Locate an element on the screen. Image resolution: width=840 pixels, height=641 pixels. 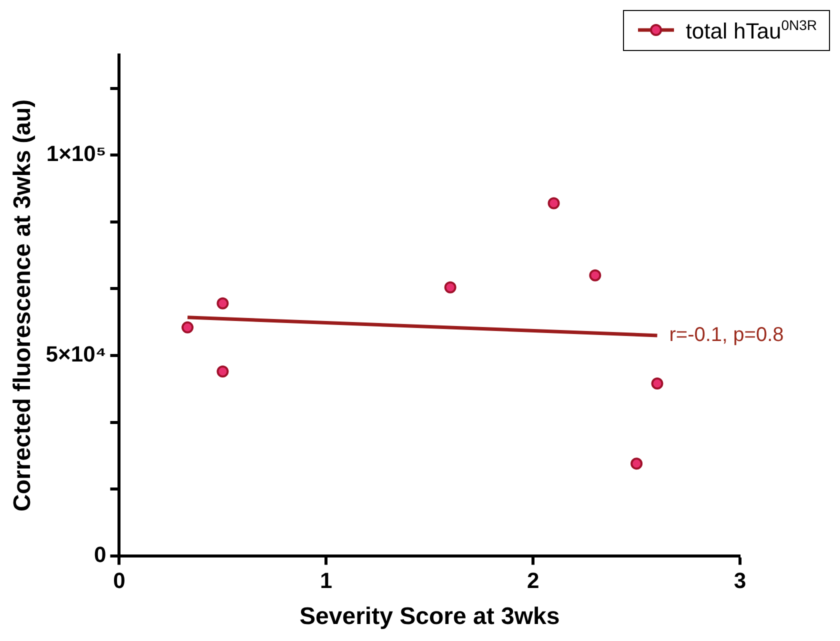
y-tick-label: 1×10⁵ is located at coordinates (76, 153).